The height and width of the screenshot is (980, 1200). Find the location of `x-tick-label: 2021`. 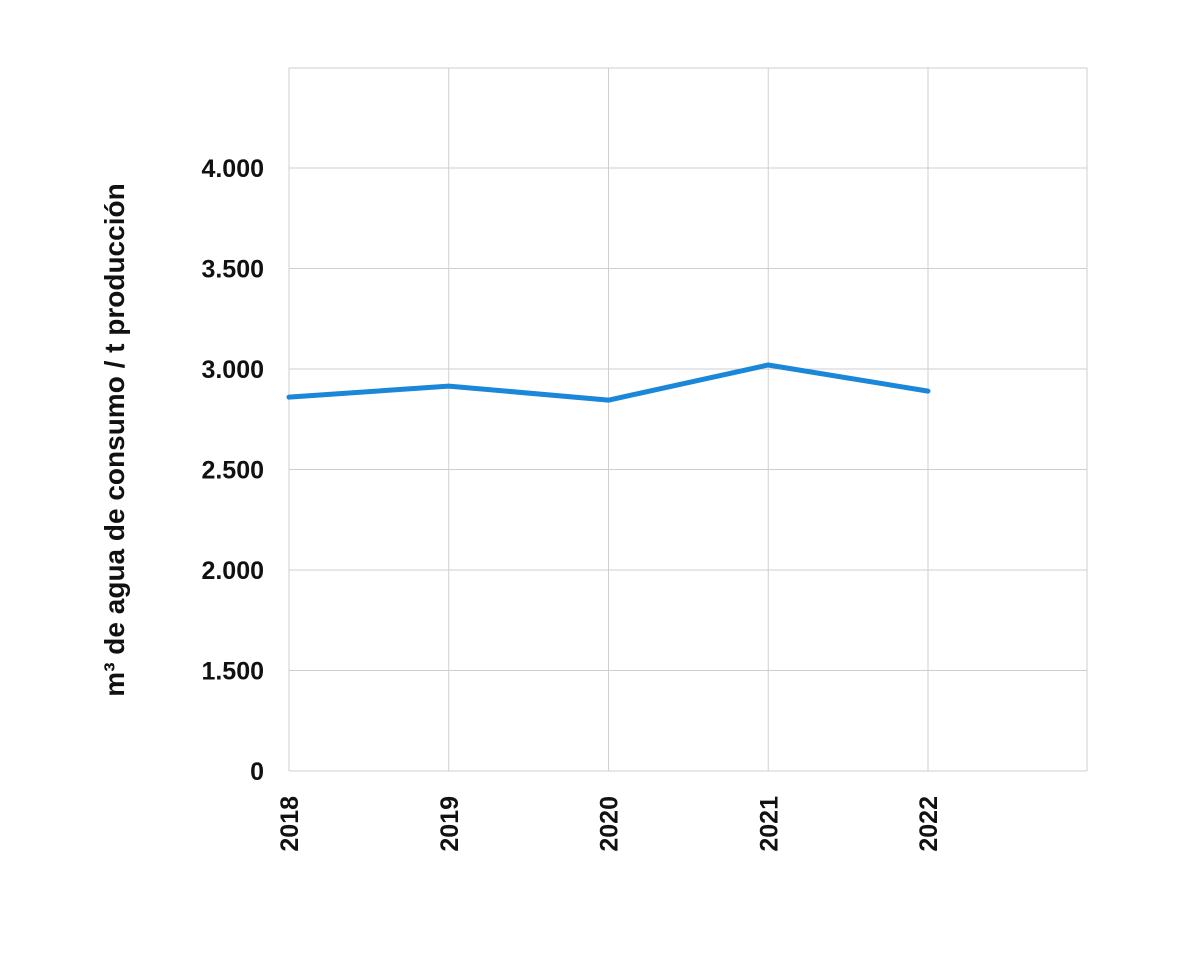

x-tick-label: 2021 is located at coordinates (769, 824).